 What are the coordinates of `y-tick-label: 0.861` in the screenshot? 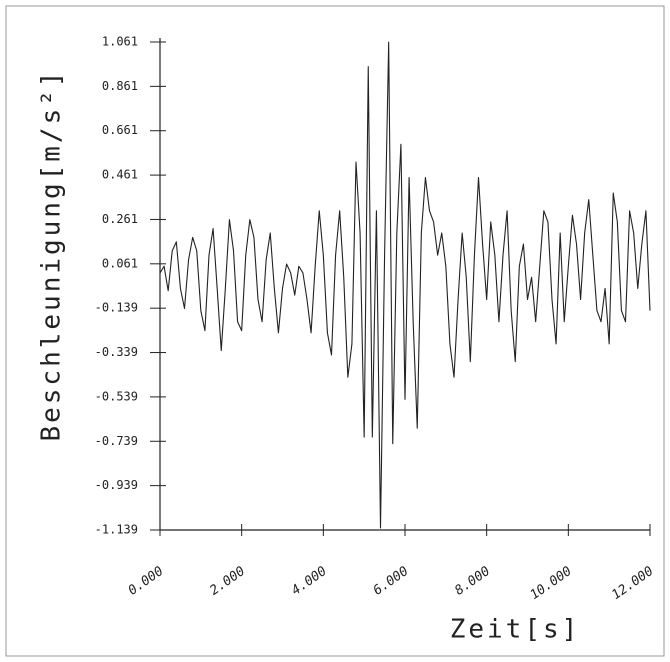 It's located at (120, 86).